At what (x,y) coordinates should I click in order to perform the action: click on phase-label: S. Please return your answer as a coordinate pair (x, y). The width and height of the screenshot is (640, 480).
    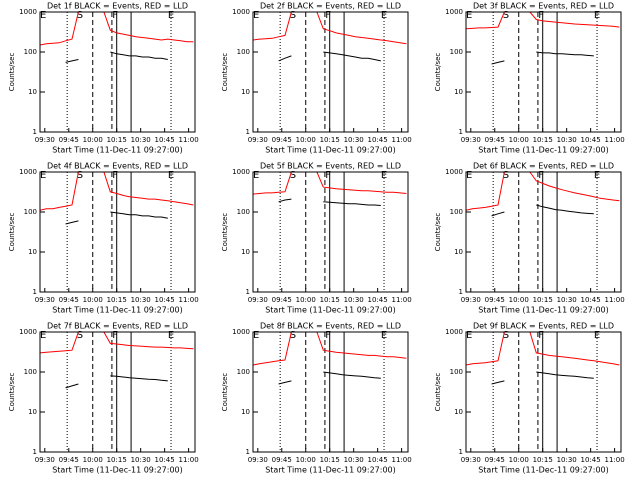
    Looking at the image, I should click on (80, 15).